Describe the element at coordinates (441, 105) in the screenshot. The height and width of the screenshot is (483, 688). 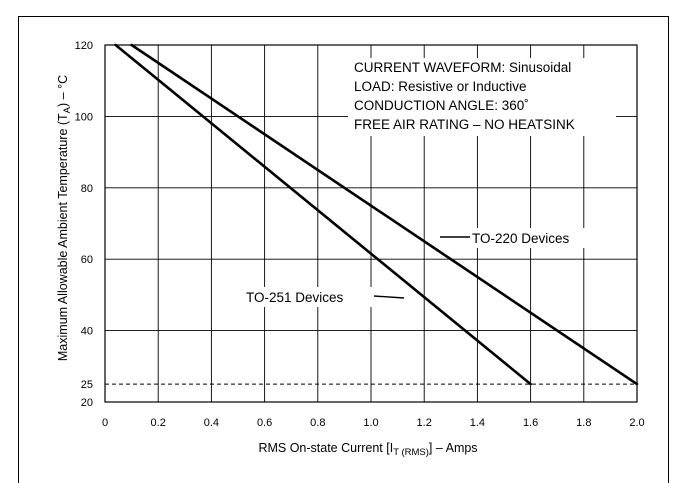
I see `annotation-line-3: CONDUCTION ANGLE: 360˚` at that location.